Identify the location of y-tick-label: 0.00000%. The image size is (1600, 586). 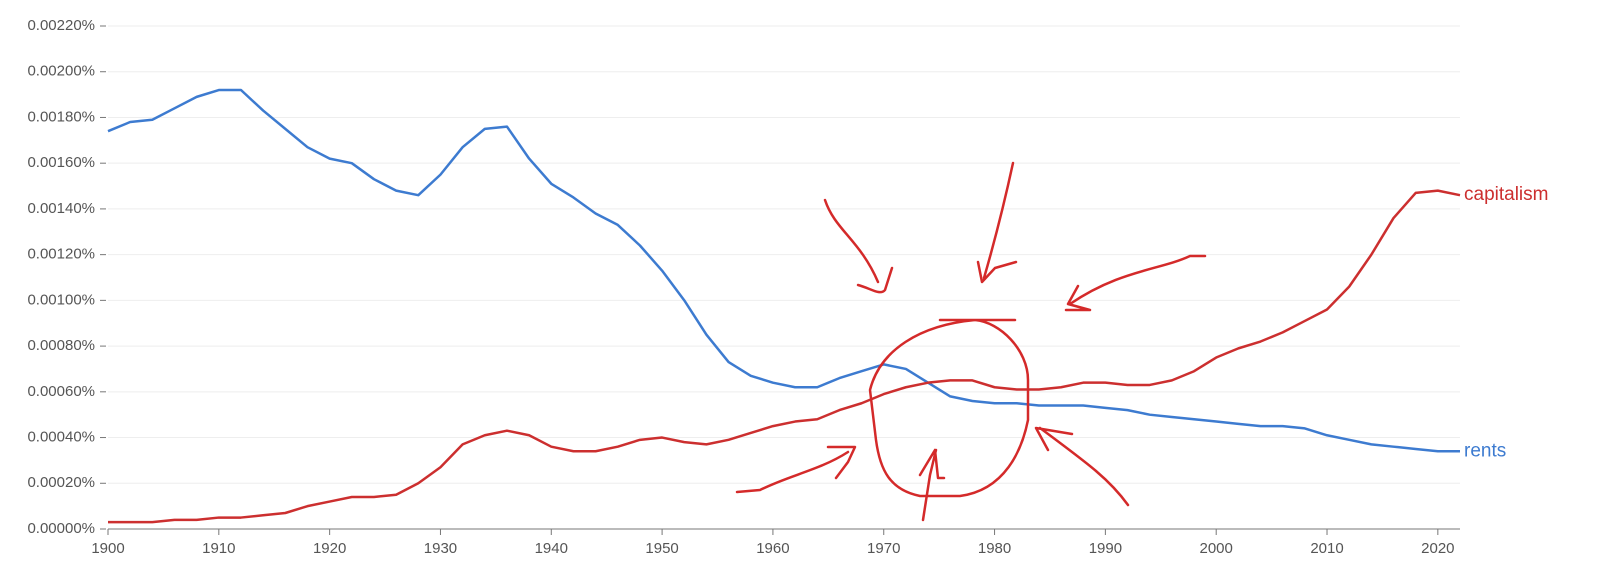
(61, 528).